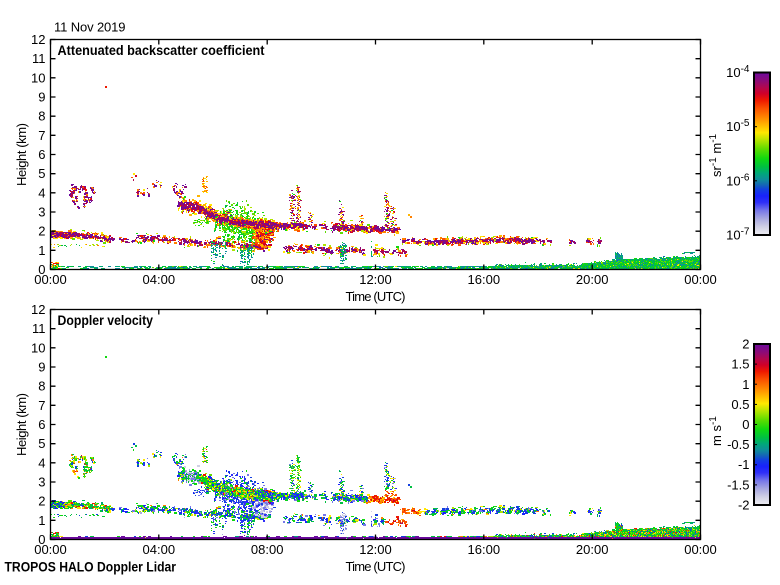 The width and height of the screenshot is (780, 585). I want to click on svg-text: 10⁻⁷, so click(738, 235).